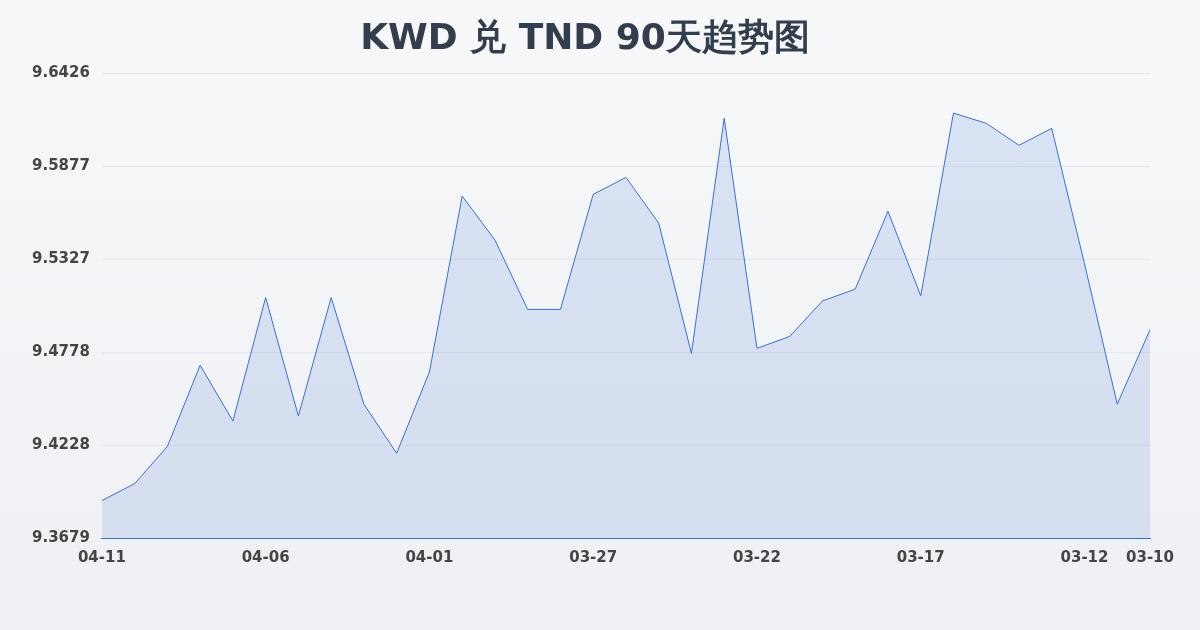 The width and height of the screenshot is (1200, 630). What do you see at coordinates (429, 556) in the screenshot?
I see `x-tick-label: 04-01` at bounding box center [429, 556].